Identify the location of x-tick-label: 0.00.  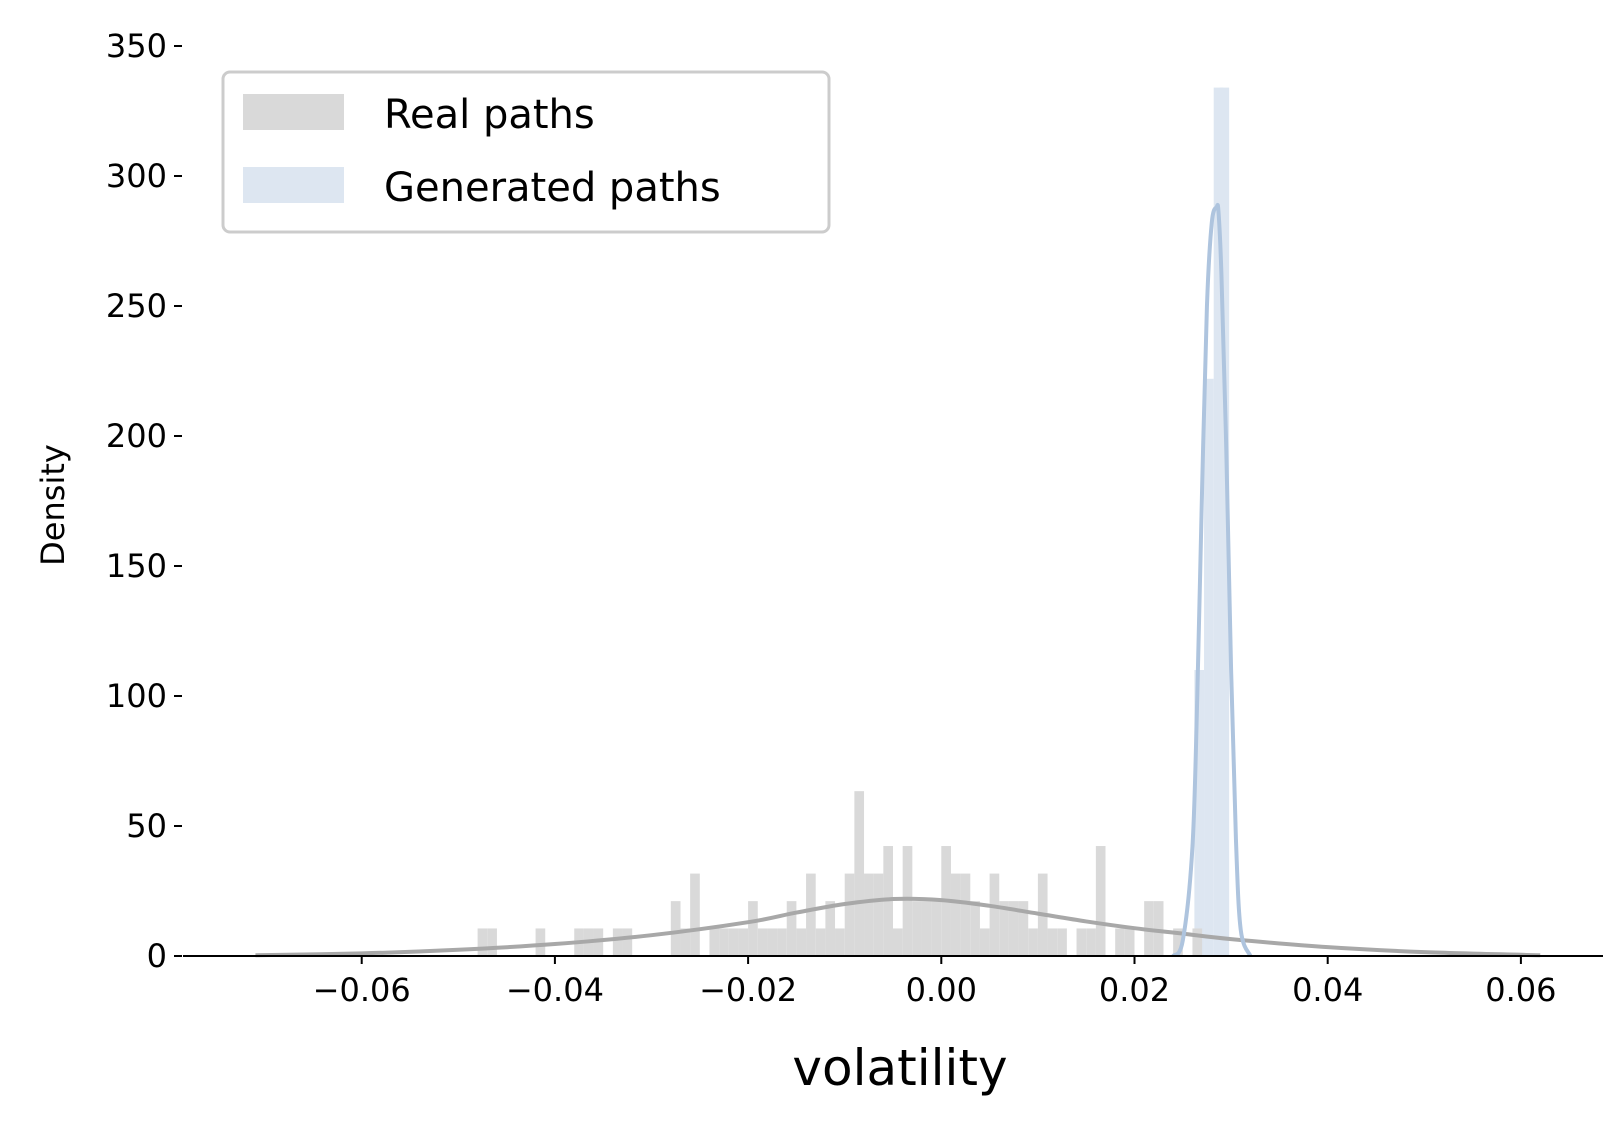
(941, 990).